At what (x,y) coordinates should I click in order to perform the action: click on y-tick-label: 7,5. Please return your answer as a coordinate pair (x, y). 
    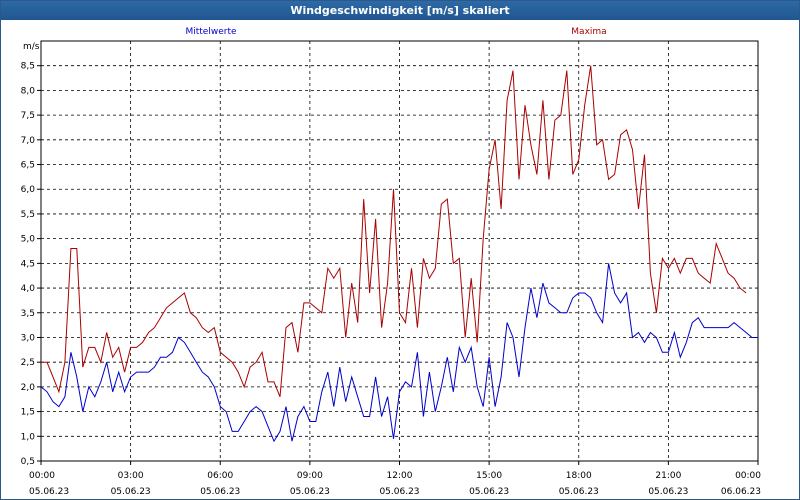
    Looking at the image, I should click on (28, 116).